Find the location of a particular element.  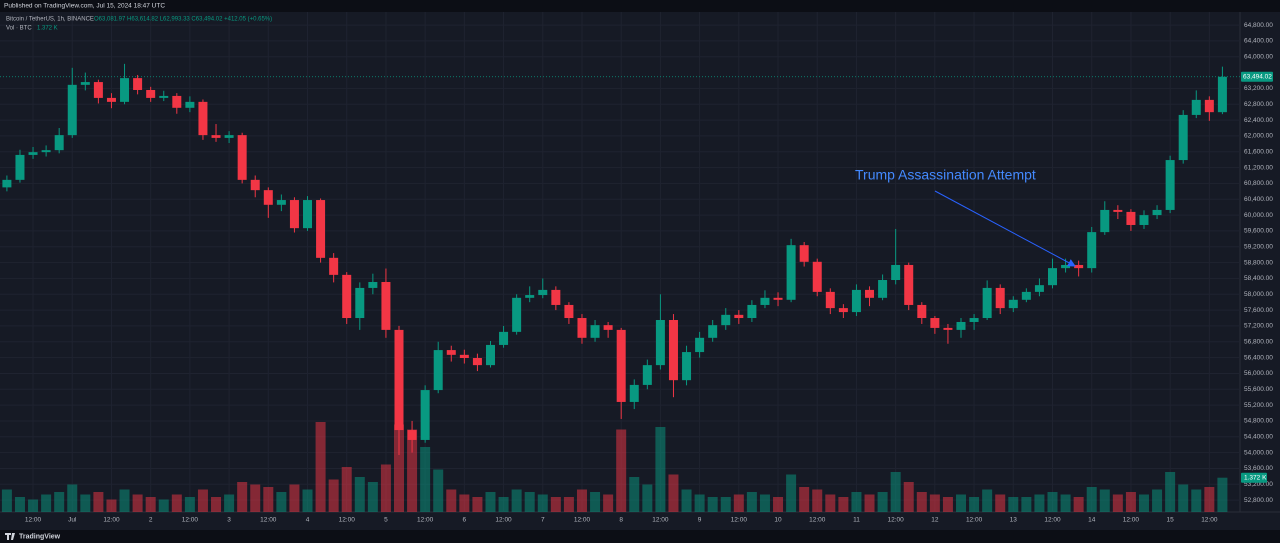

y-tick-label: 56,800.00 is located at coordinates (1258, 341).